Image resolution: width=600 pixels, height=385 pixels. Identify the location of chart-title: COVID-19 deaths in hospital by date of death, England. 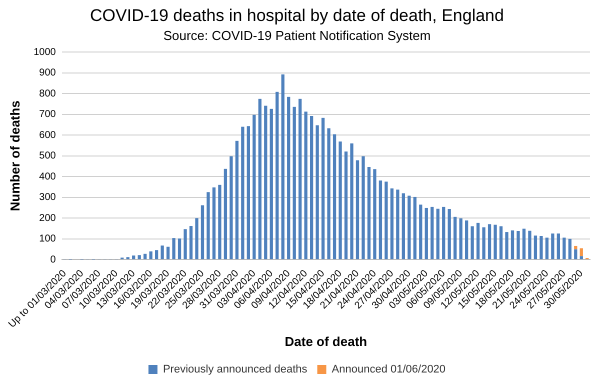
(297, 15).